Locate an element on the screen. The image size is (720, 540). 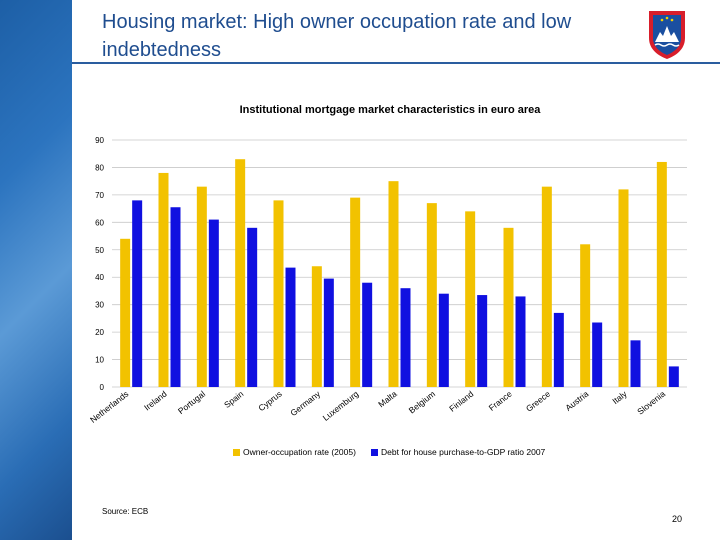
x-tick-label: Netherlands is located at coordinates (109, 407).